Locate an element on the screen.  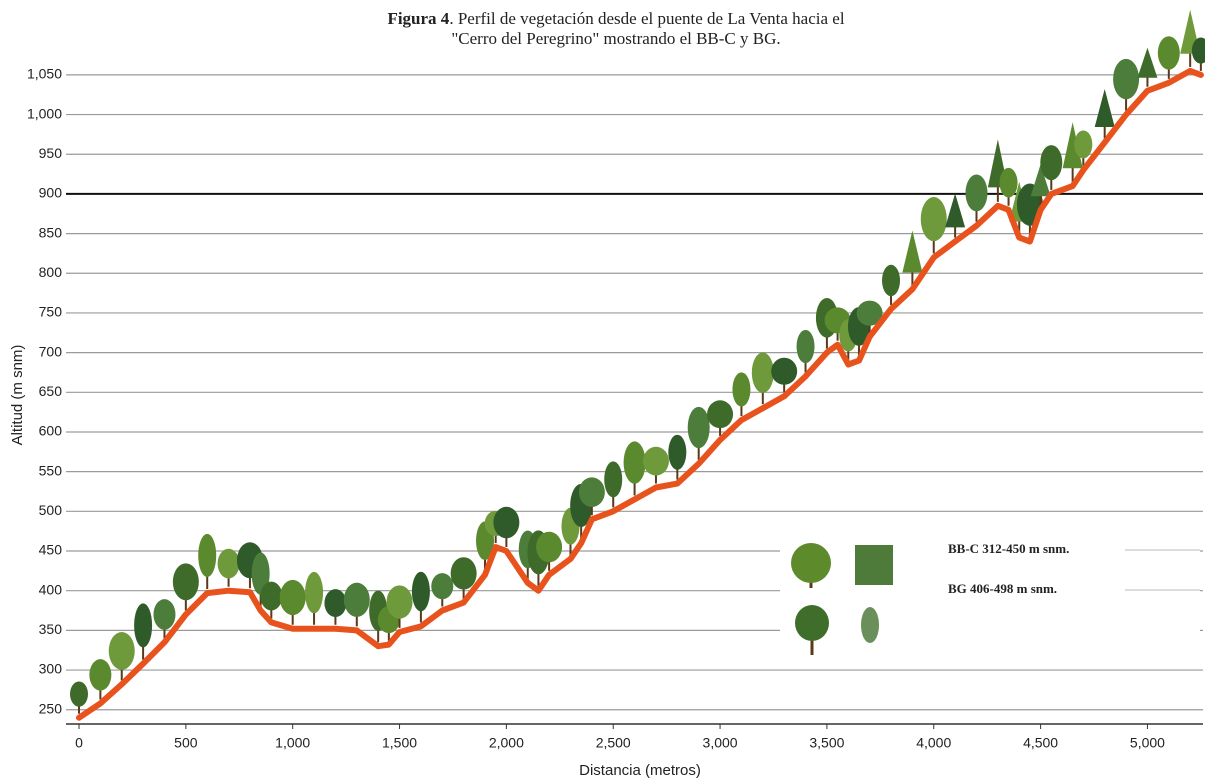
y-tick-label: 350 is located at coordinates (51, 629).